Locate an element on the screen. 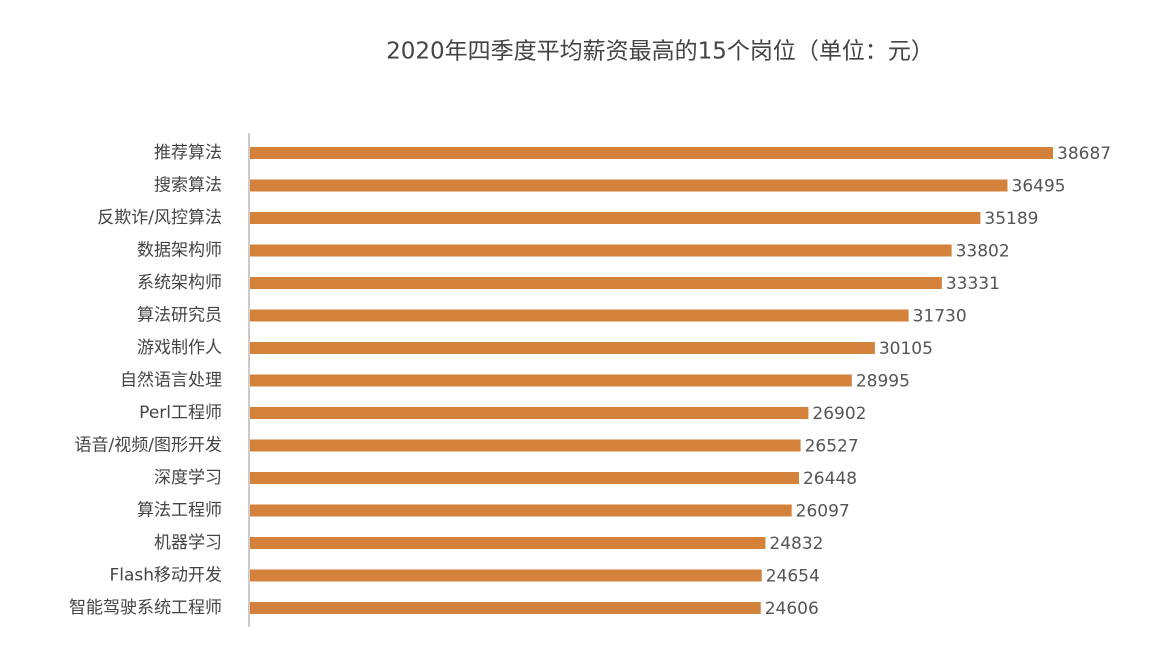 The height and width of the screenshot is (658, 1170). chart-title: 2020年四季度平均薪资最高的15个岗位（单位：元） is located at coordinates (660, 52).